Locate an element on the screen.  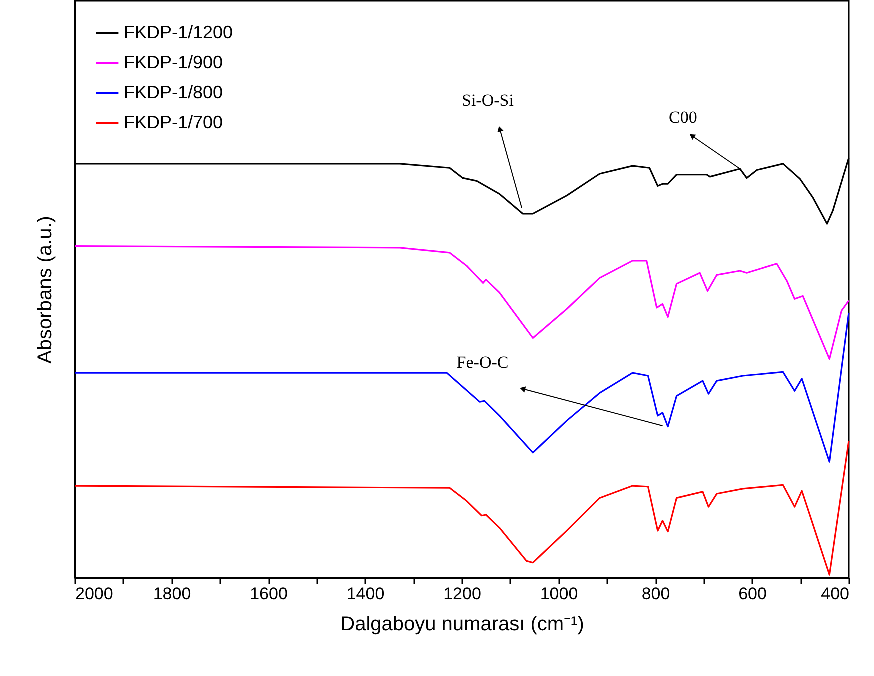
legend-label: FKDP-1/800 is located at coordinates (174, 92).